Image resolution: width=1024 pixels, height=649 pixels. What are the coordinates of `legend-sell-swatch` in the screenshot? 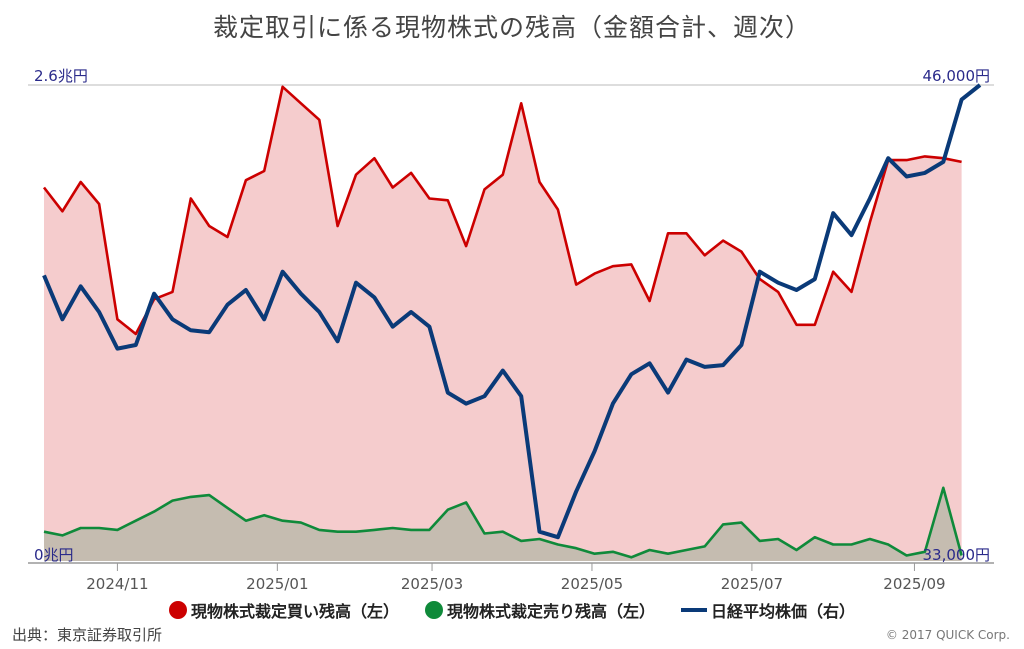 It's located at (433, 610).